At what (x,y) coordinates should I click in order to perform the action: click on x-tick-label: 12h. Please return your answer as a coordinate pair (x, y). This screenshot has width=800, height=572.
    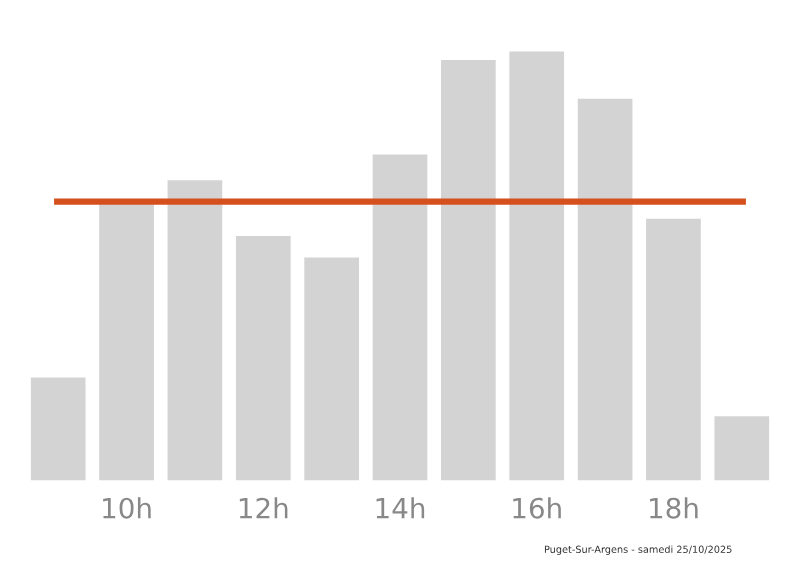
    Looking at the image, I should click on (263, 508).